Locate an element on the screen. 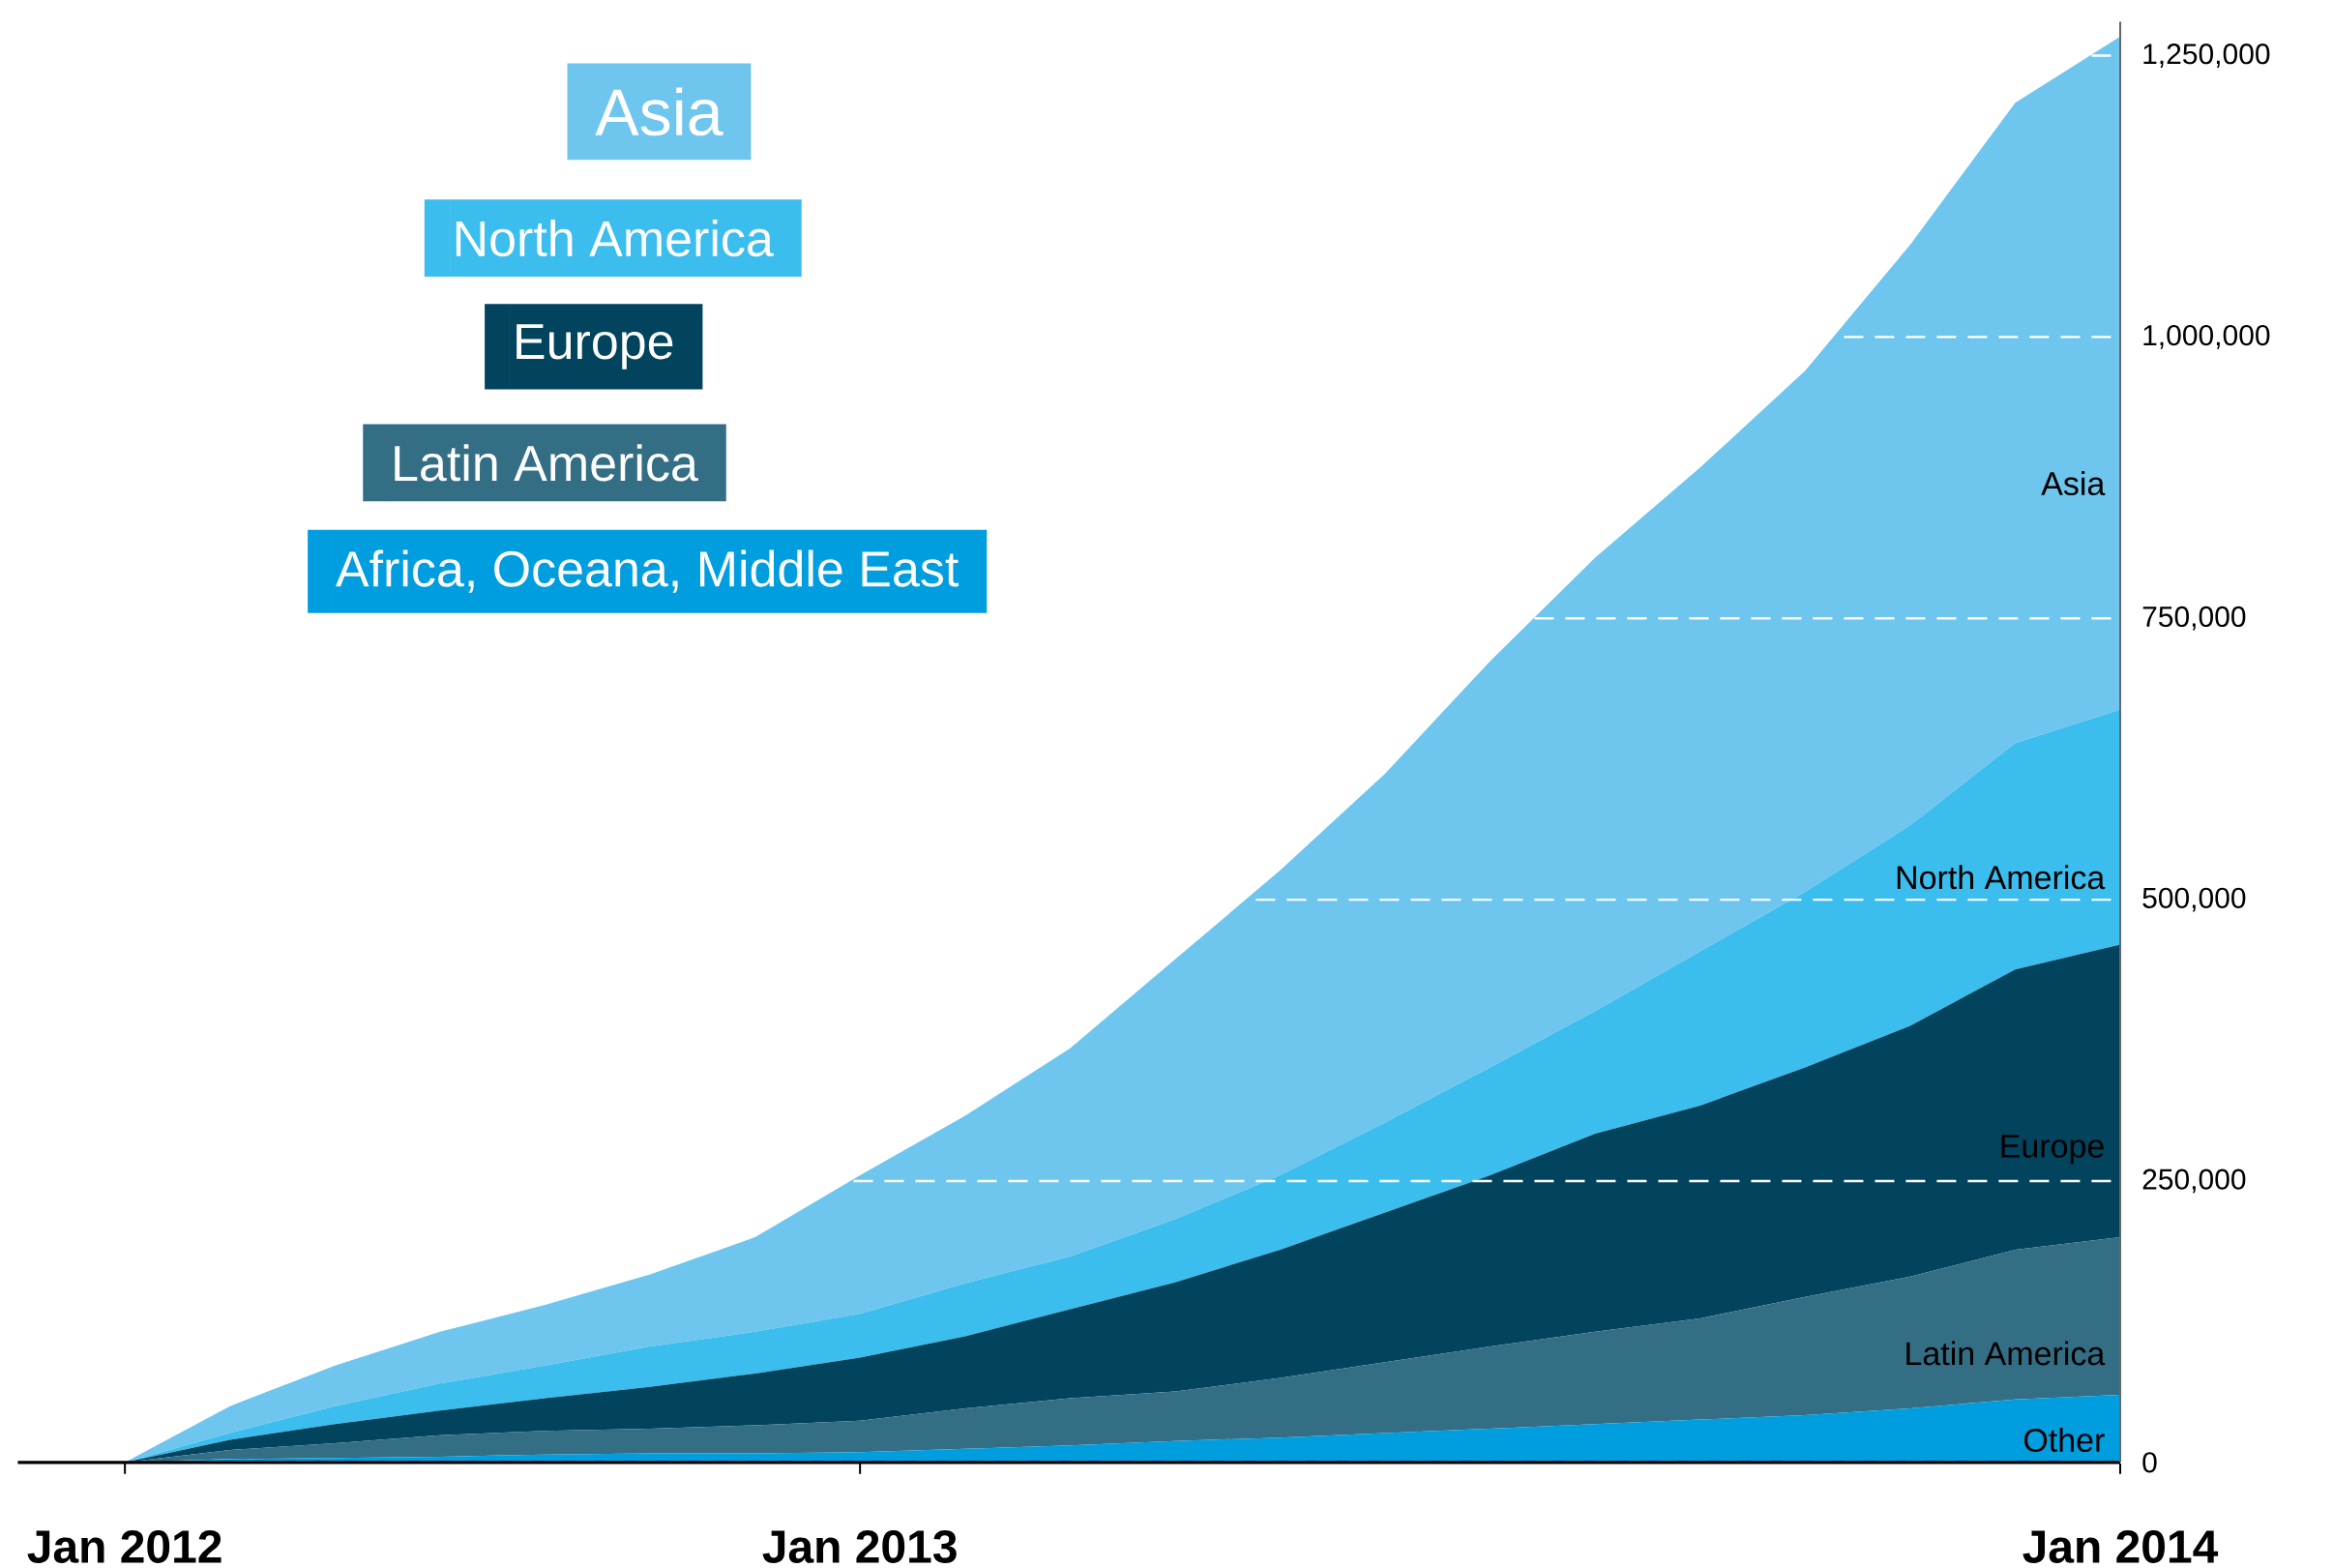 The image size is (2333, 1568). annotation: Europe is located at coordinates (2052, 1150).